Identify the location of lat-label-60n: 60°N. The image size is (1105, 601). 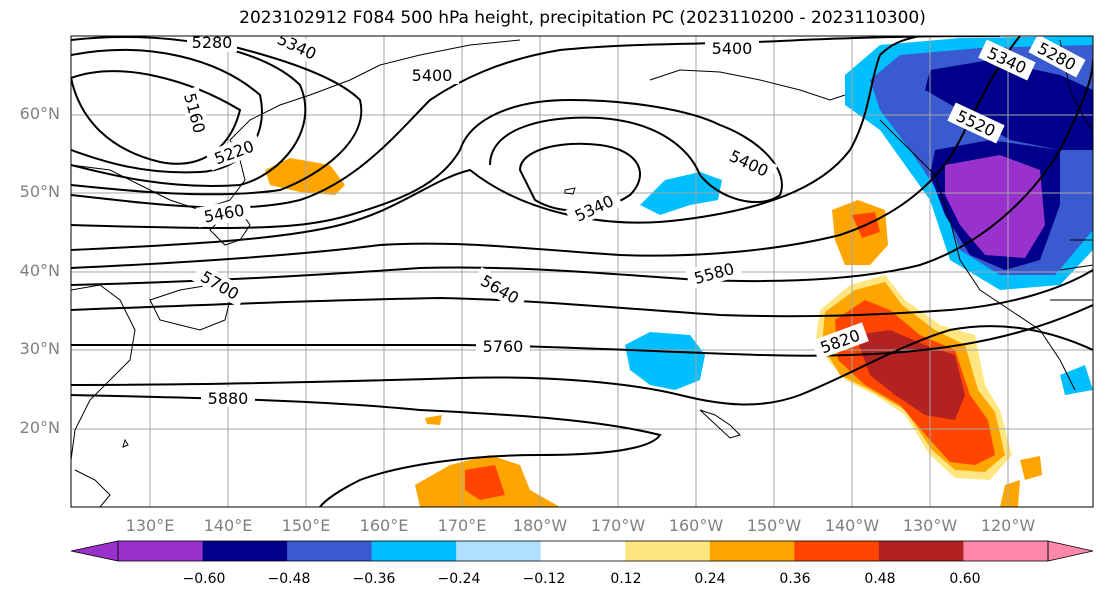
(39, 113).